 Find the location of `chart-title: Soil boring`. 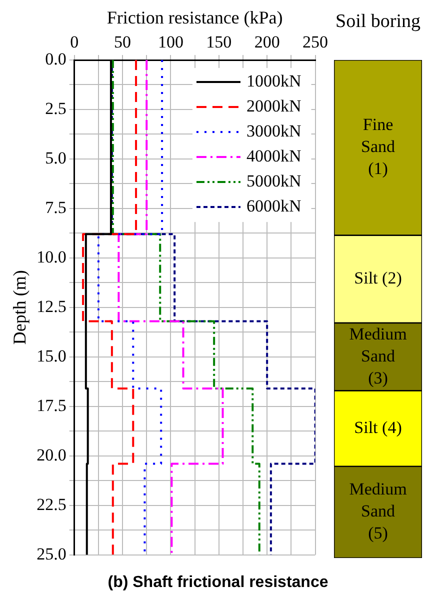

chart-title: Soil boring is located at coordinates (378, 21).